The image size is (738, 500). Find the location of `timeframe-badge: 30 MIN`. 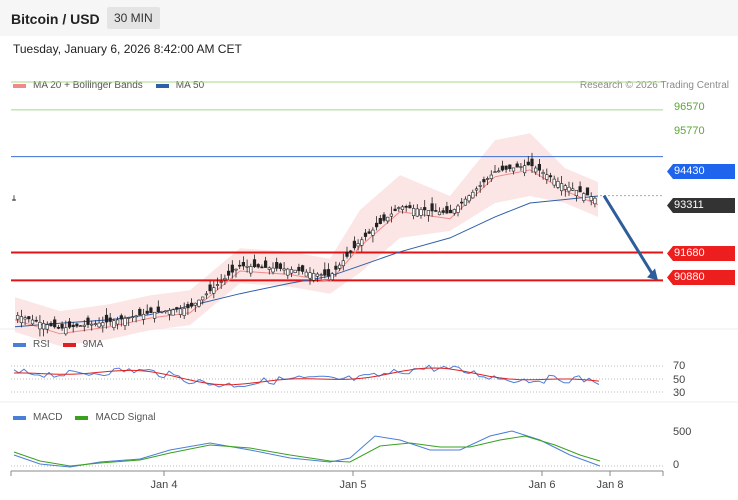

timeframe-badge: 30 MIN is located at coordinates (133, 18).